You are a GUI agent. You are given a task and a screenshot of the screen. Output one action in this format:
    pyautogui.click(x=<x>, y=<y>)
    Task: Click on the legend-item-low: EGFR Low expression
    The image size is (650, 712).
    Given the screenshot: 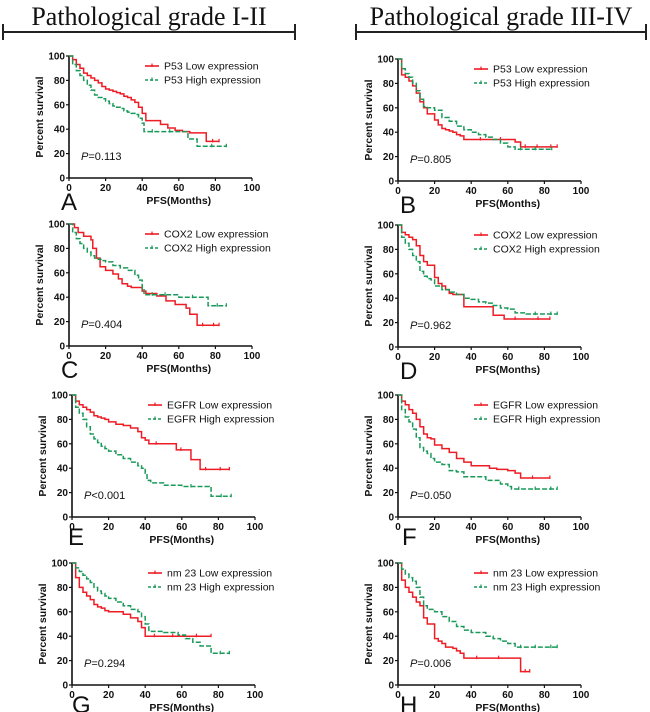 What is the action you would take?
    pyautogui.click(x=536, y=406)
    